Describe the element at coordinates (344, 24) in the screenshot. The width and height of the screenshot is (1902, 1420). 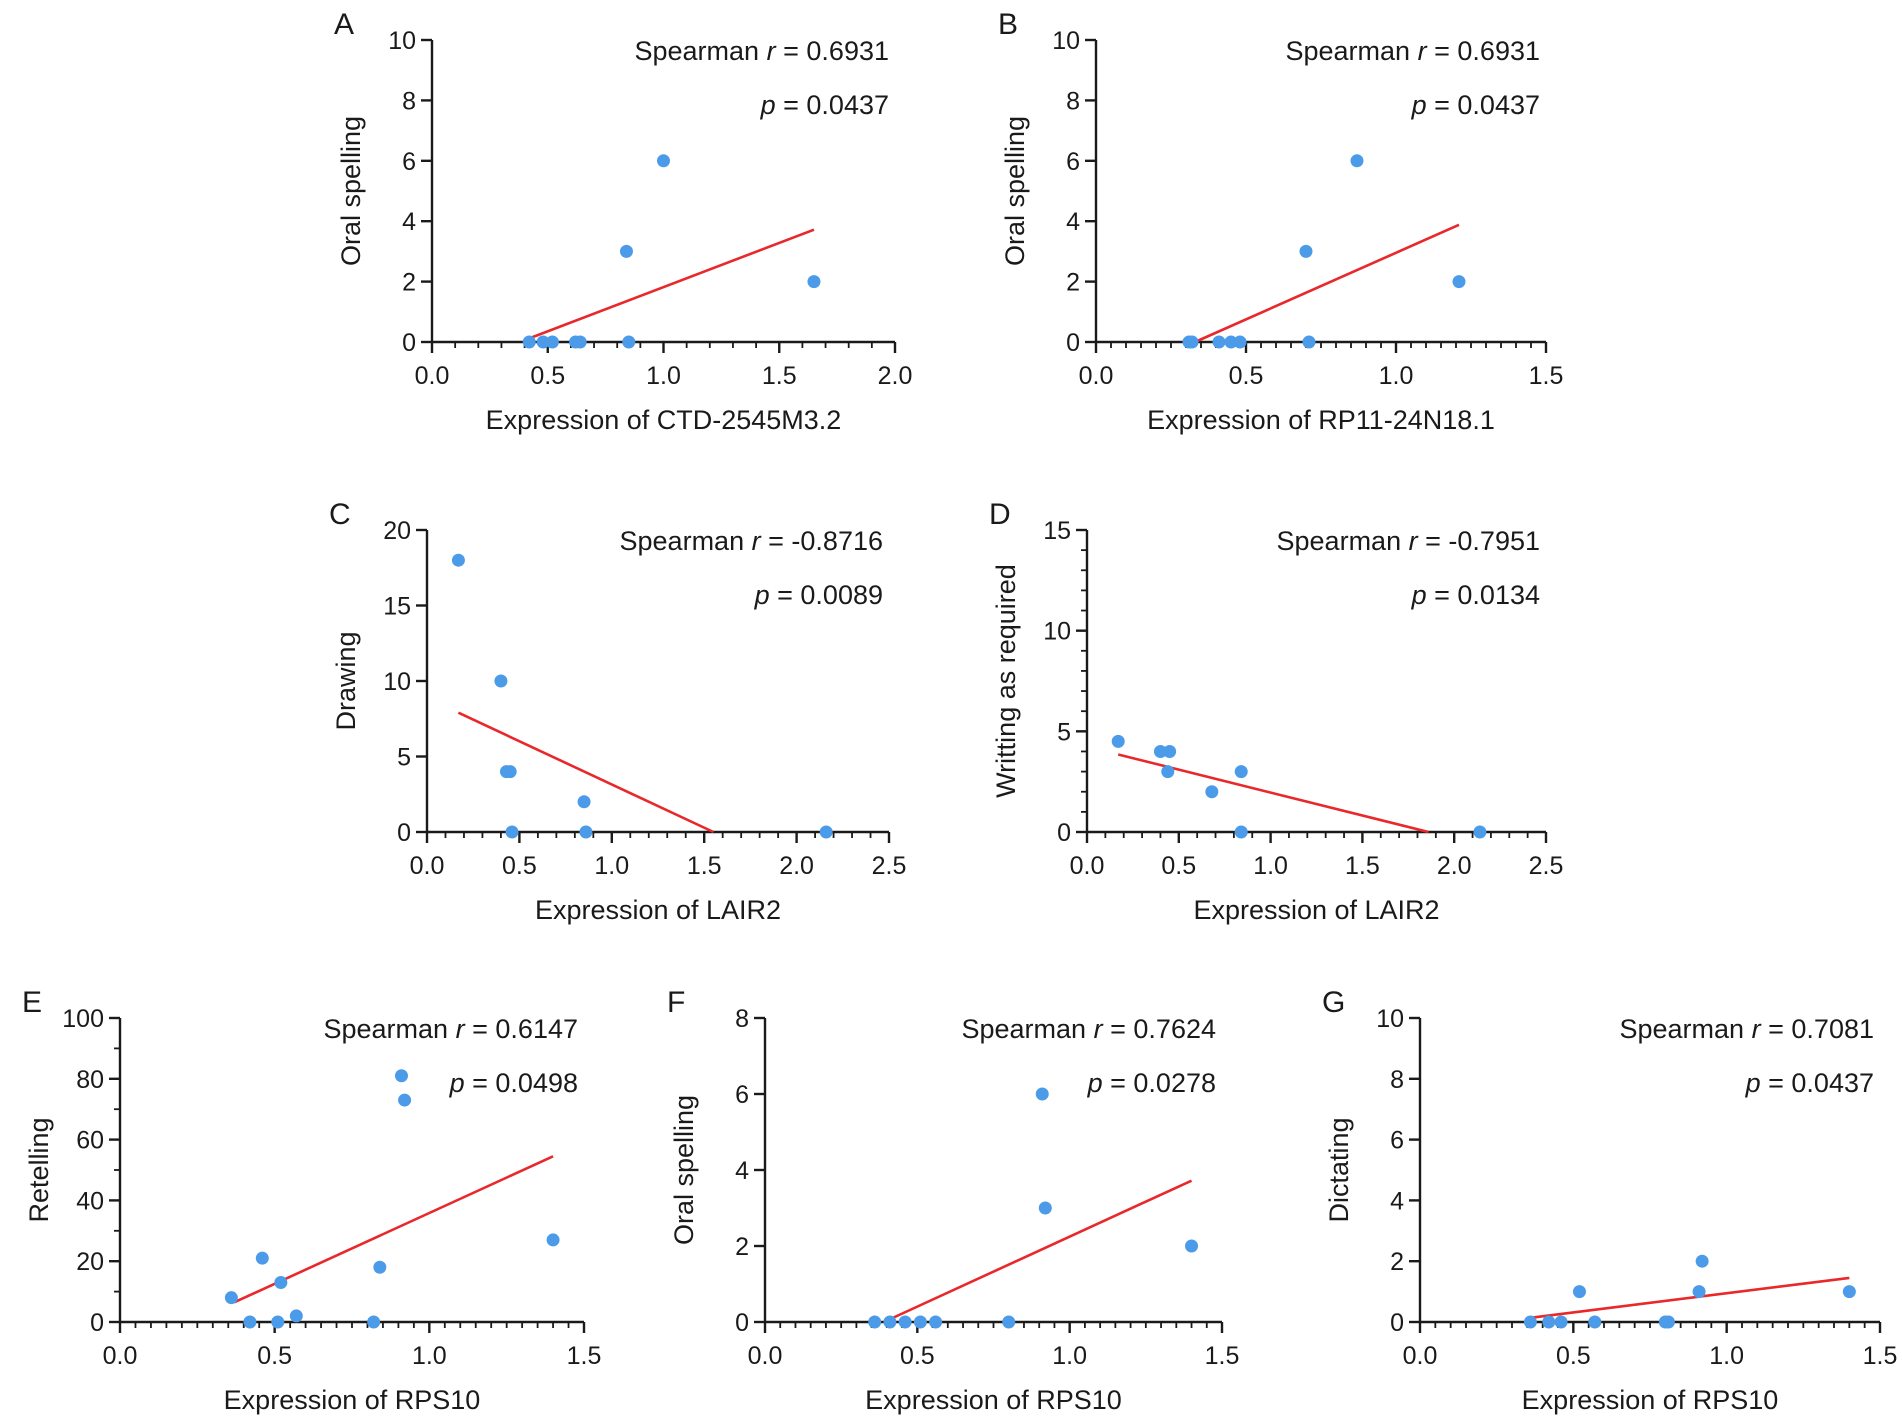
I see `panel-letter: A` at that location.